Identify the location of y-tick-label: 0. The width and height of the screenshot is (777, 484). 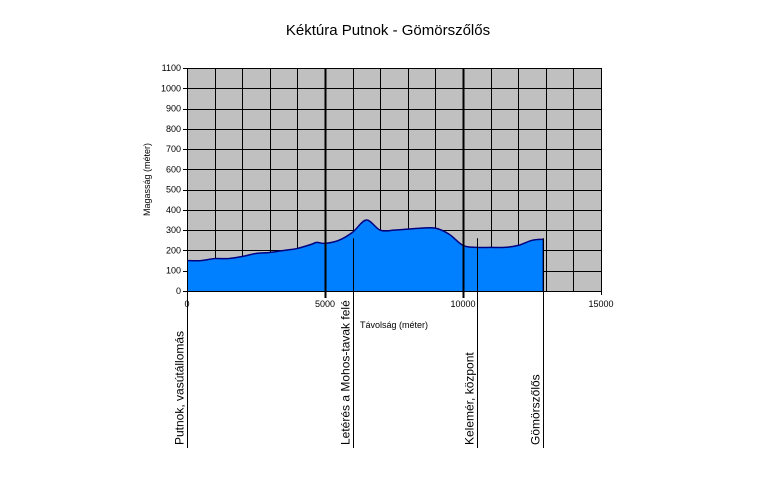
(178, 291).